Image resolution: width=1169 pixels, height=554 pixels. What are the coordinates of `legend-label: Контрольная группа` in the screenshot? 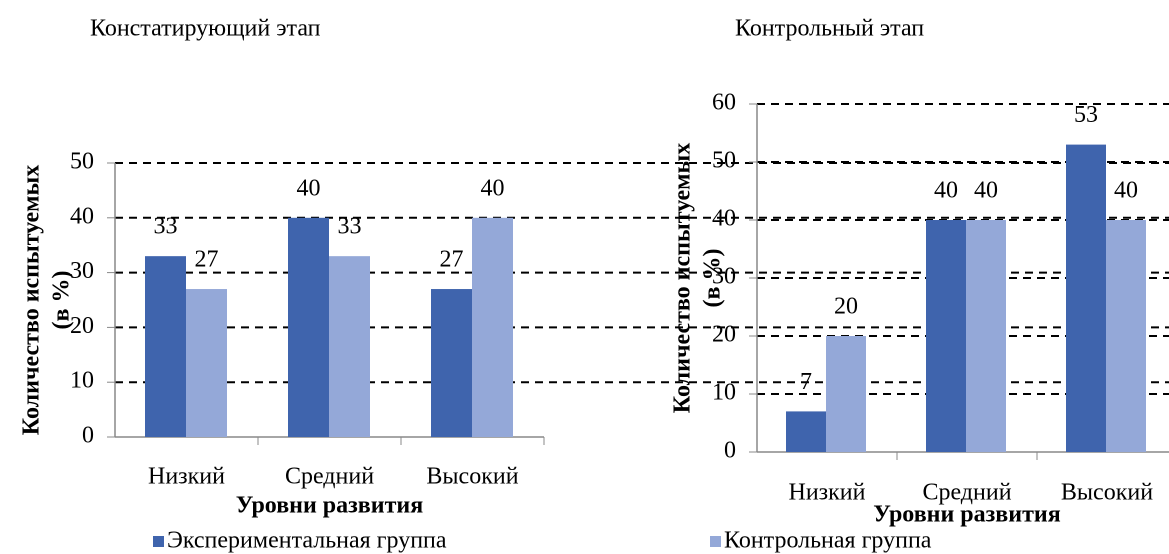 It's located at (828, 541).